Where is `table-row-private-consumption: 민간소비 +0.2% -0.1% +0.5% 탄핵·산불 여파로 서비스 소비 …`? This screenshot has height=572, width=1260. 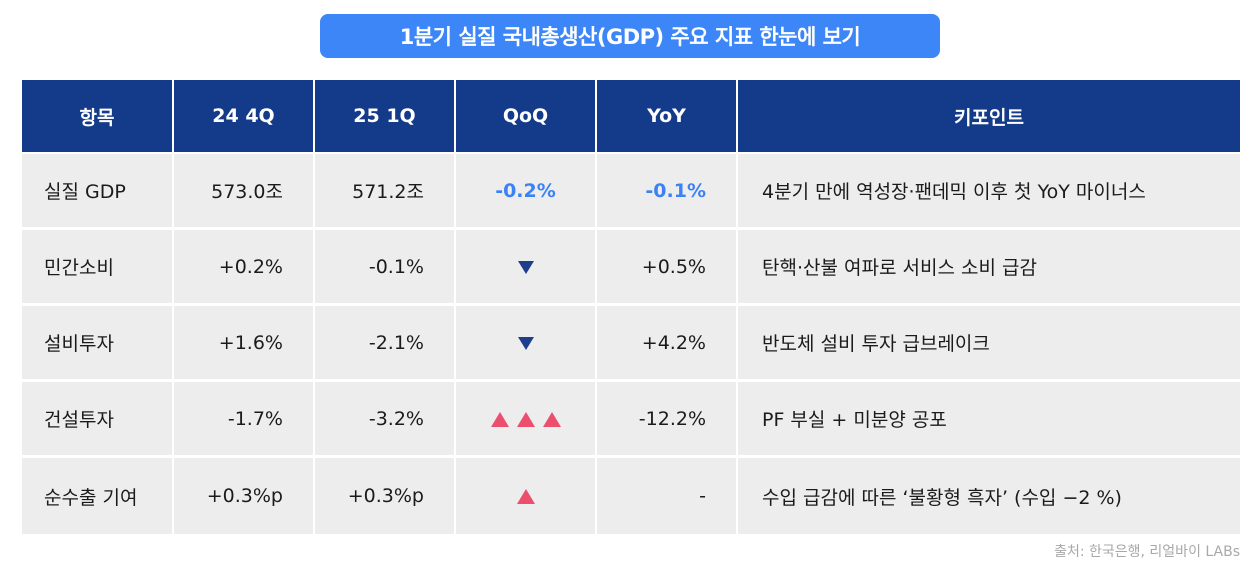
table-row-private-consumption: 민간소비 +0.2% -0.1% +0.5% 탄핵·산불 여파로 서비스 소비 … is located at coordinates (631, 268).